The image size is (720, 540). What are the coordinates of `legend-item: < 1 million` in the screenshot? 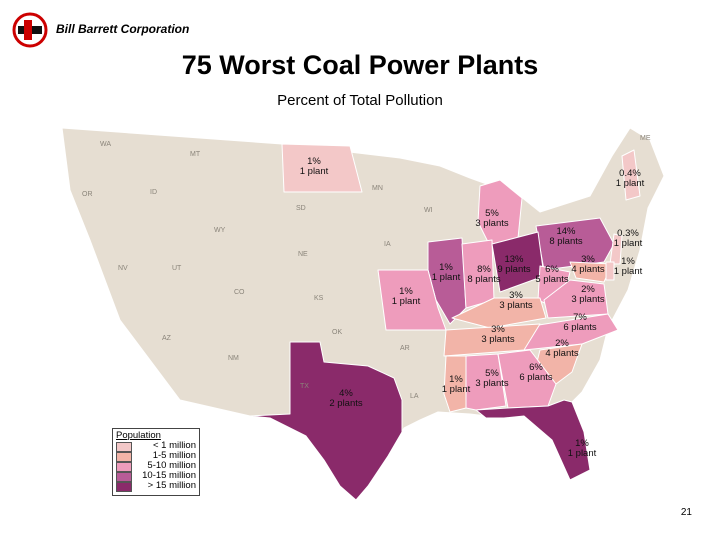 It's located at (158, 446).